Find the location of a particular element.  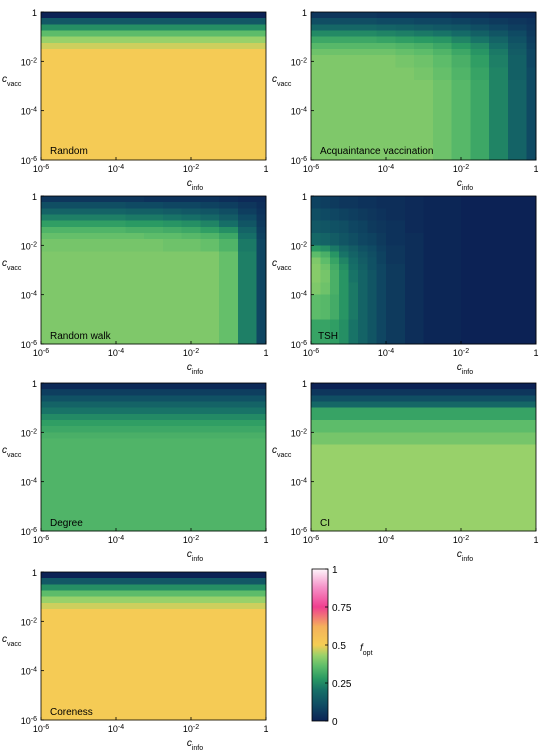

panel-label: Acquaintance vaccination is located at coordinates (376, 151).